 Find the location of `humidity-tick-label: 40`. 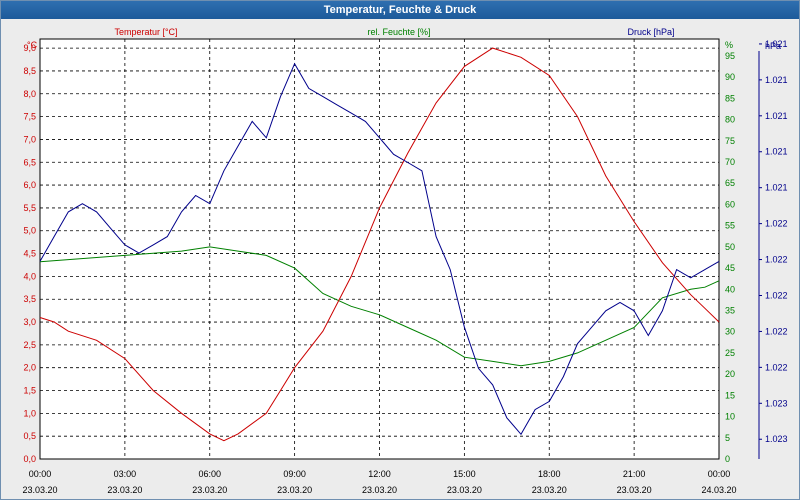

humidity-tick-label: 40 is located at coordinates (730, 289).